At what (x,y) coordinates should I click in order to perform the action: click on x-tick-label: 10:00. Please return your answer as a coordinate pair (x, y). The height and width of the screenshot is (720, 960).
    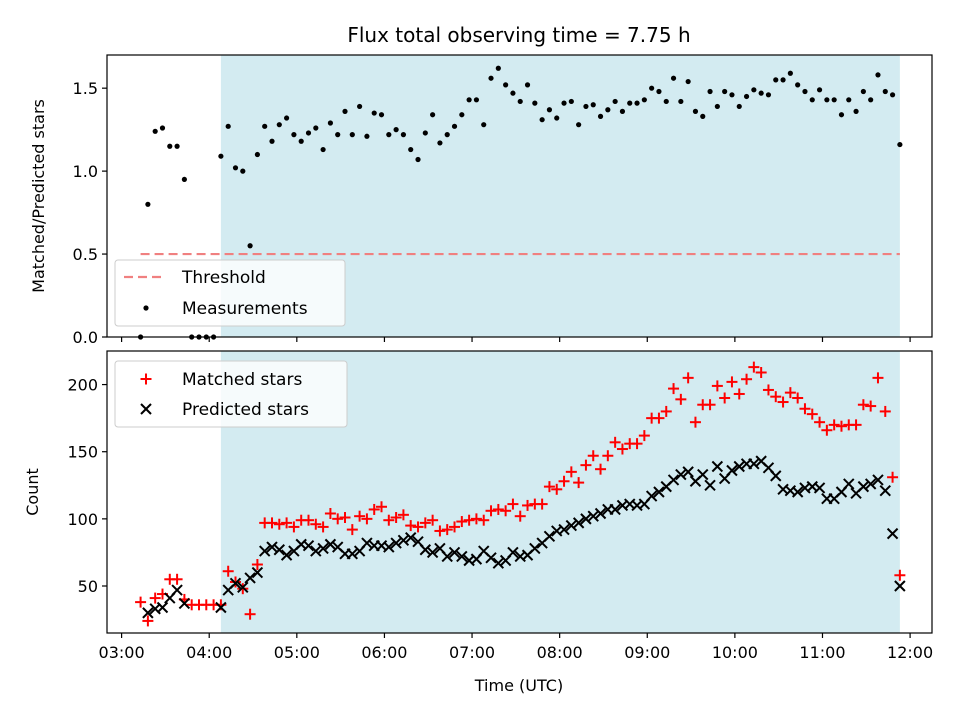
    Looking at the image, I should click on (735, 652).